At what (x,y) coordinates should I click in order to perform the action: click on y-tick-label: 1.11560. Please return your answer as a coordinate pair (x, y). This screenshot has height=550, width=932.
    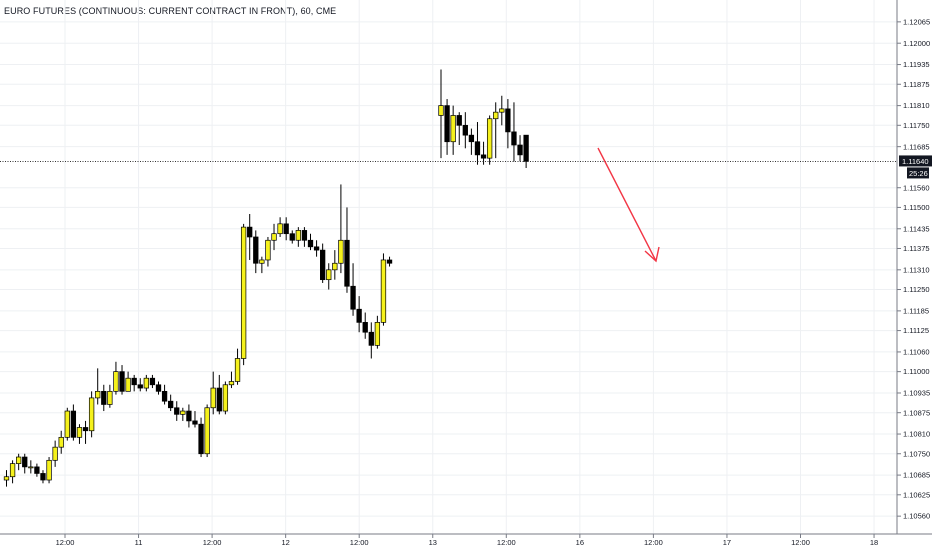
    Looking at the image, I should click on (916, 187).